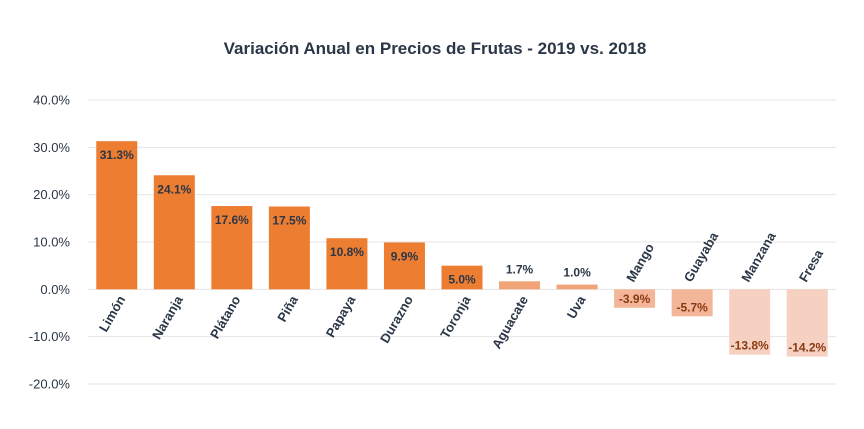 This screenshot has width=864, height=429. What do you see at coordinates (640, 263) in the screenshot?
I see `category-label: Mango` at bounding box center [640, 263].